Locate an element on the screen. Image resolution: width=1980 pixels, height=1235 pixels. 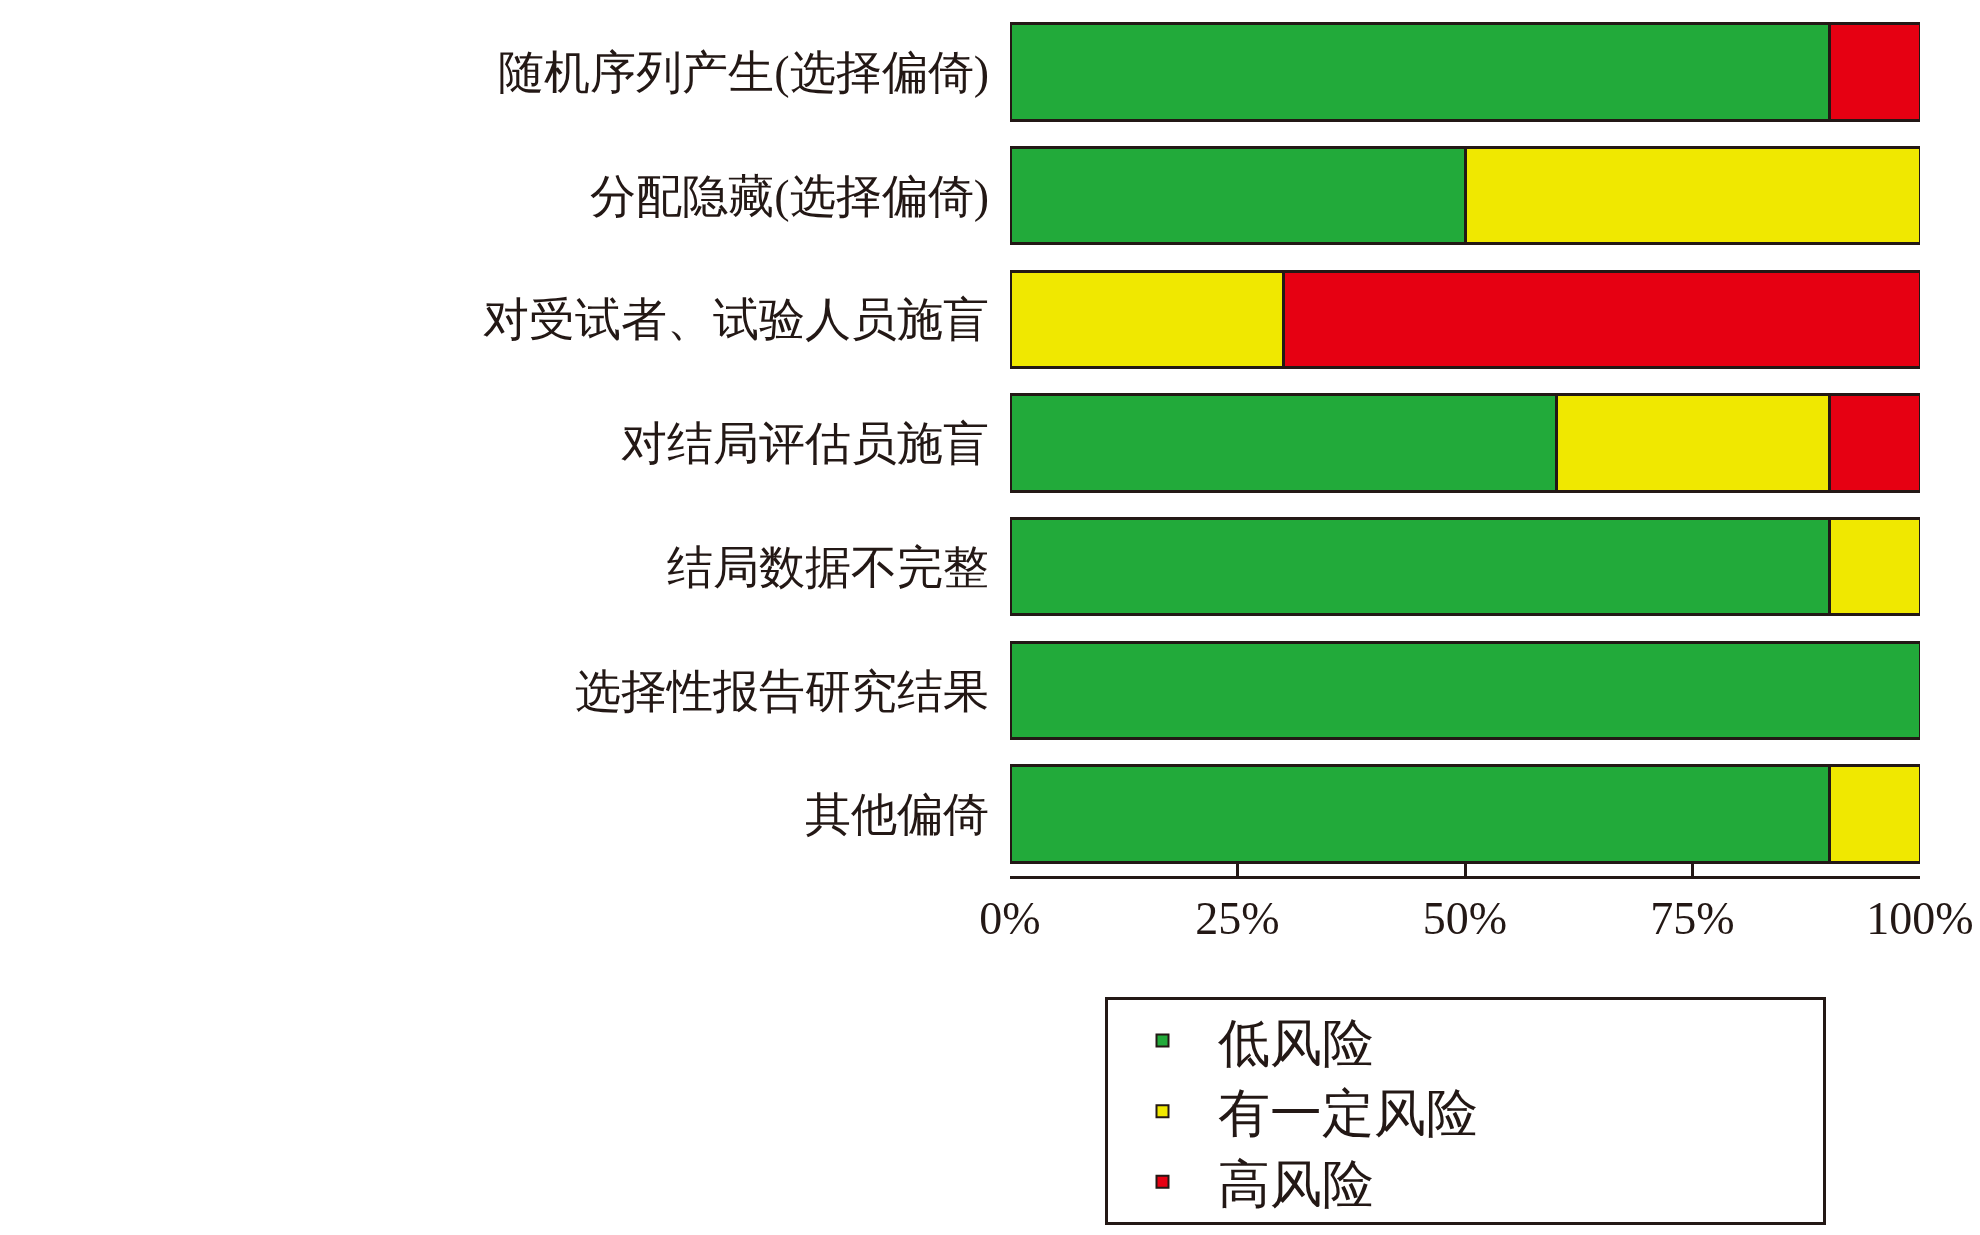
bar is located at coordinates (1465, 690).